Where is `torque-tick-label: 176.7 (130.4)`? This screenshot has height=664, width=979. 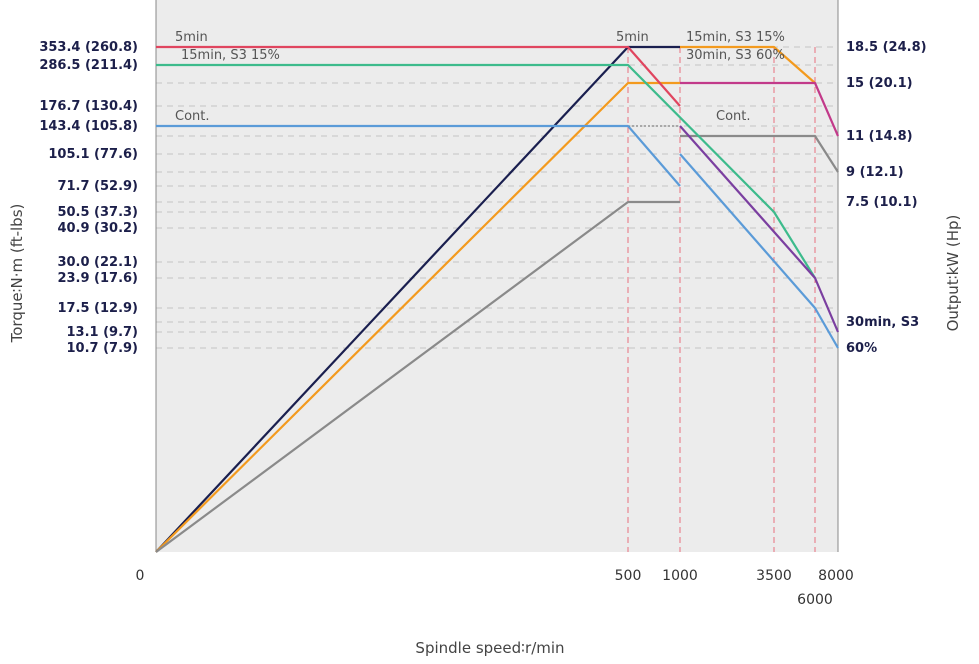 torque-tick-label: 176.7 (130.4) is located at coordinates (88, 106).